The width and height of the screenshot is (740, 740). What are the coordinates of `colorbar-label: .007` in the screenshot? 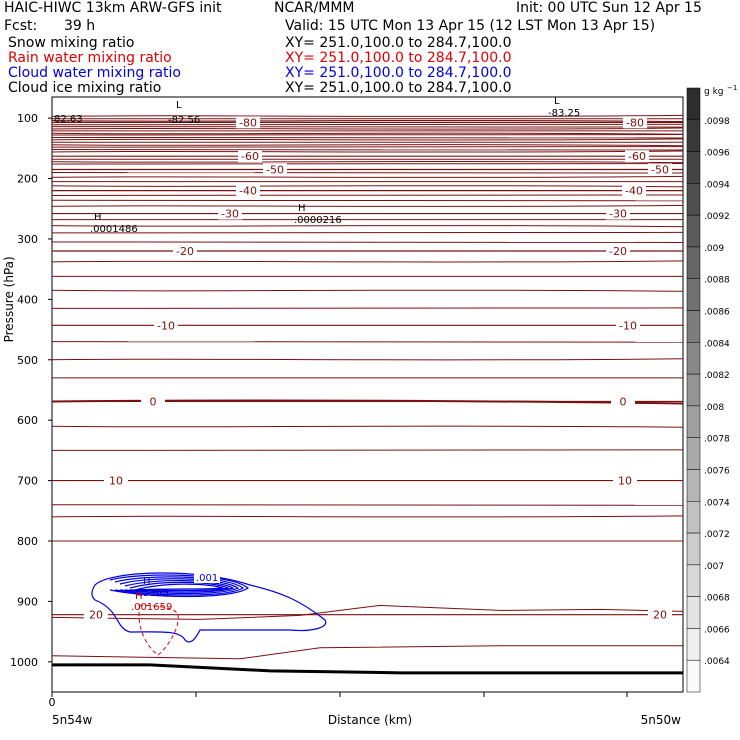 It's located at (714, 567).